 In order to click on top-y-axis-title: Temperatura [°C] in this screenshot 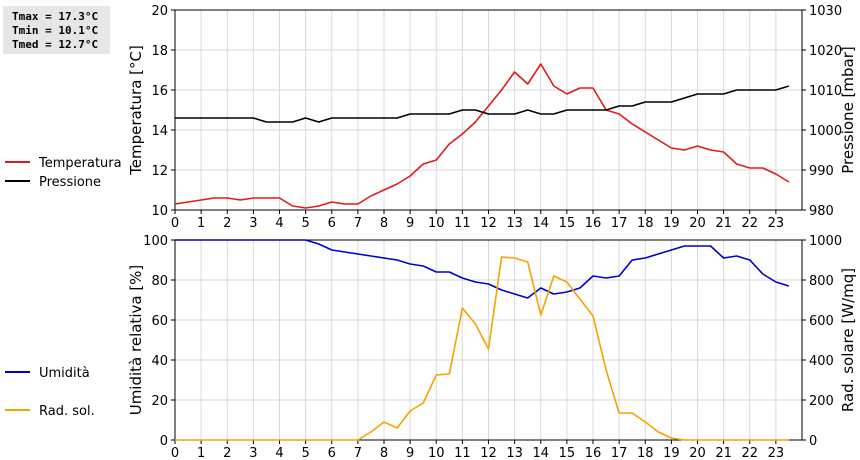, I will do `click(136, 110)`.